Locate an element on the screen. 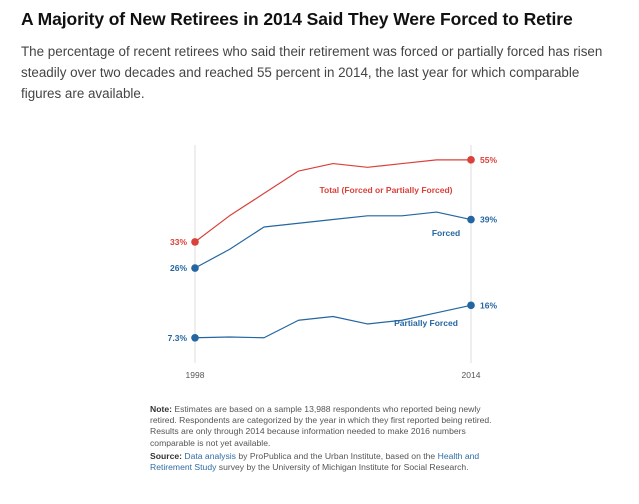 This screenshot has height=504, width=639. series-name-partial: Partially Forced is located at coordinates (426, 323).